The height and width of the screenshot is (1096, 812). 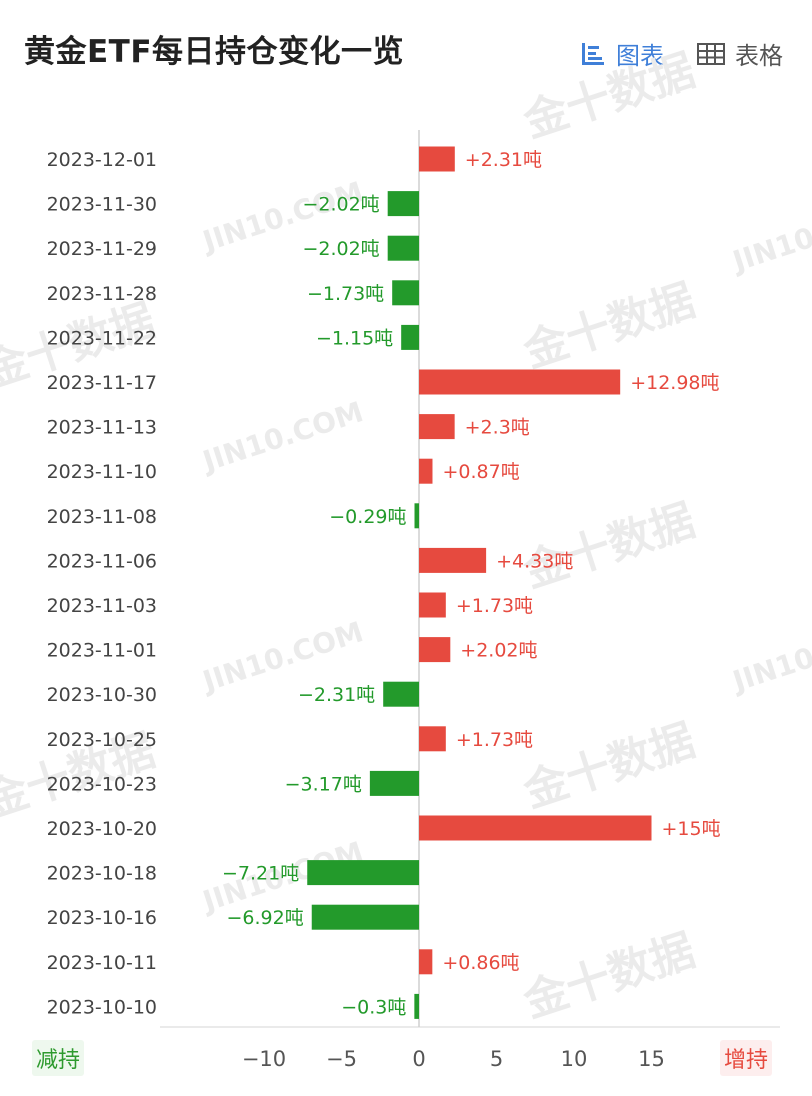 What do you see at coordinates (102, 606) in the screenshot?
I see `category-label: 2023-11-03` at bounding box center [102, 606].